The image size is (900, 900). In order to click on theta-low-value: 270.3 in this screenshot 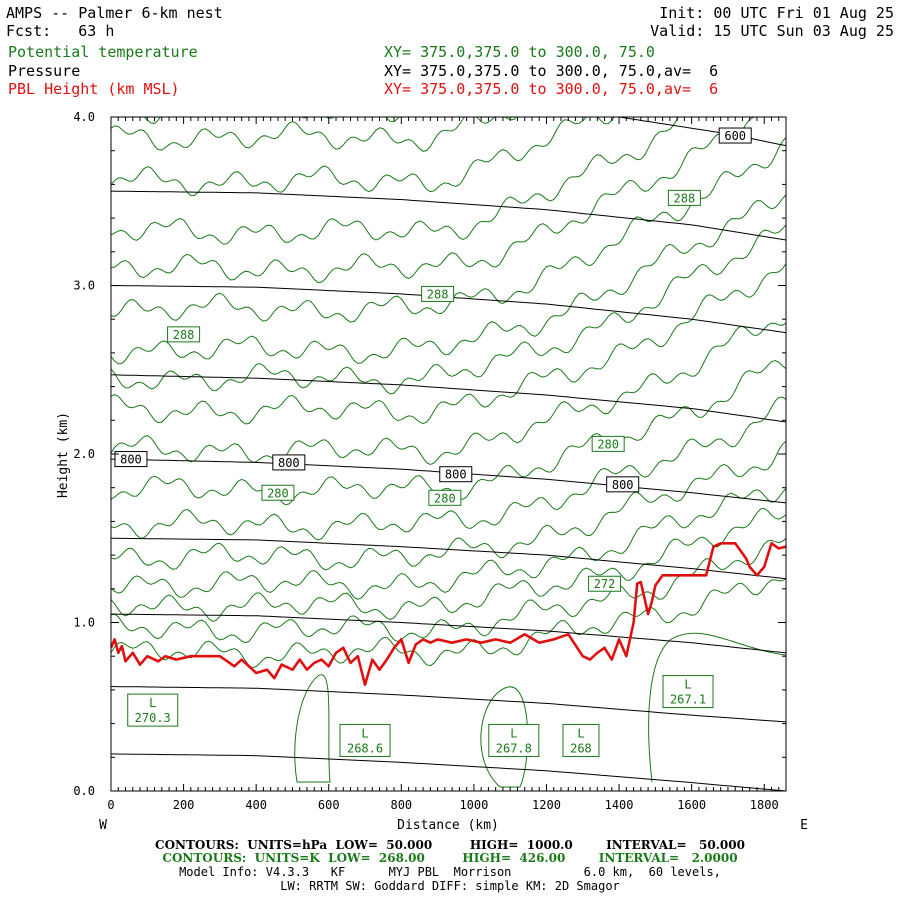, I will do `click(153, 718)`.